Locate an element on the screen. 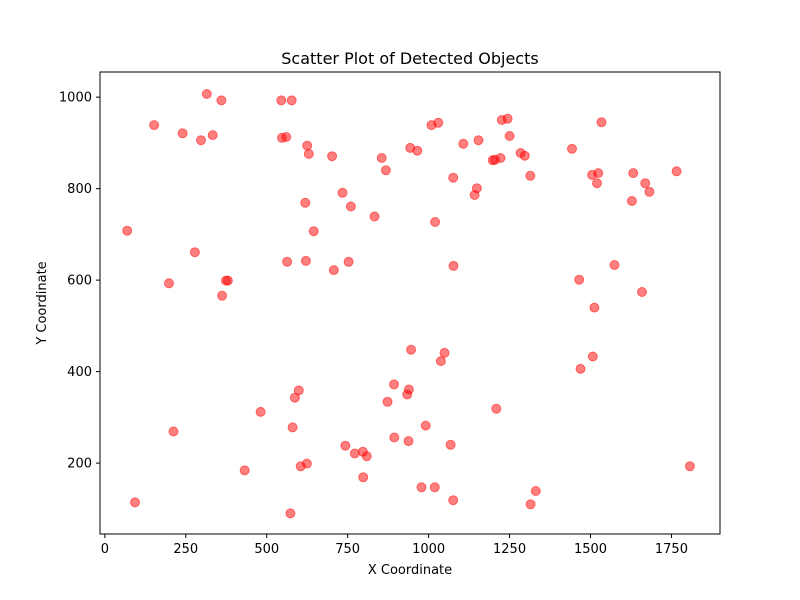  y-tick-label: 600 is located at coordinates (79, 281).